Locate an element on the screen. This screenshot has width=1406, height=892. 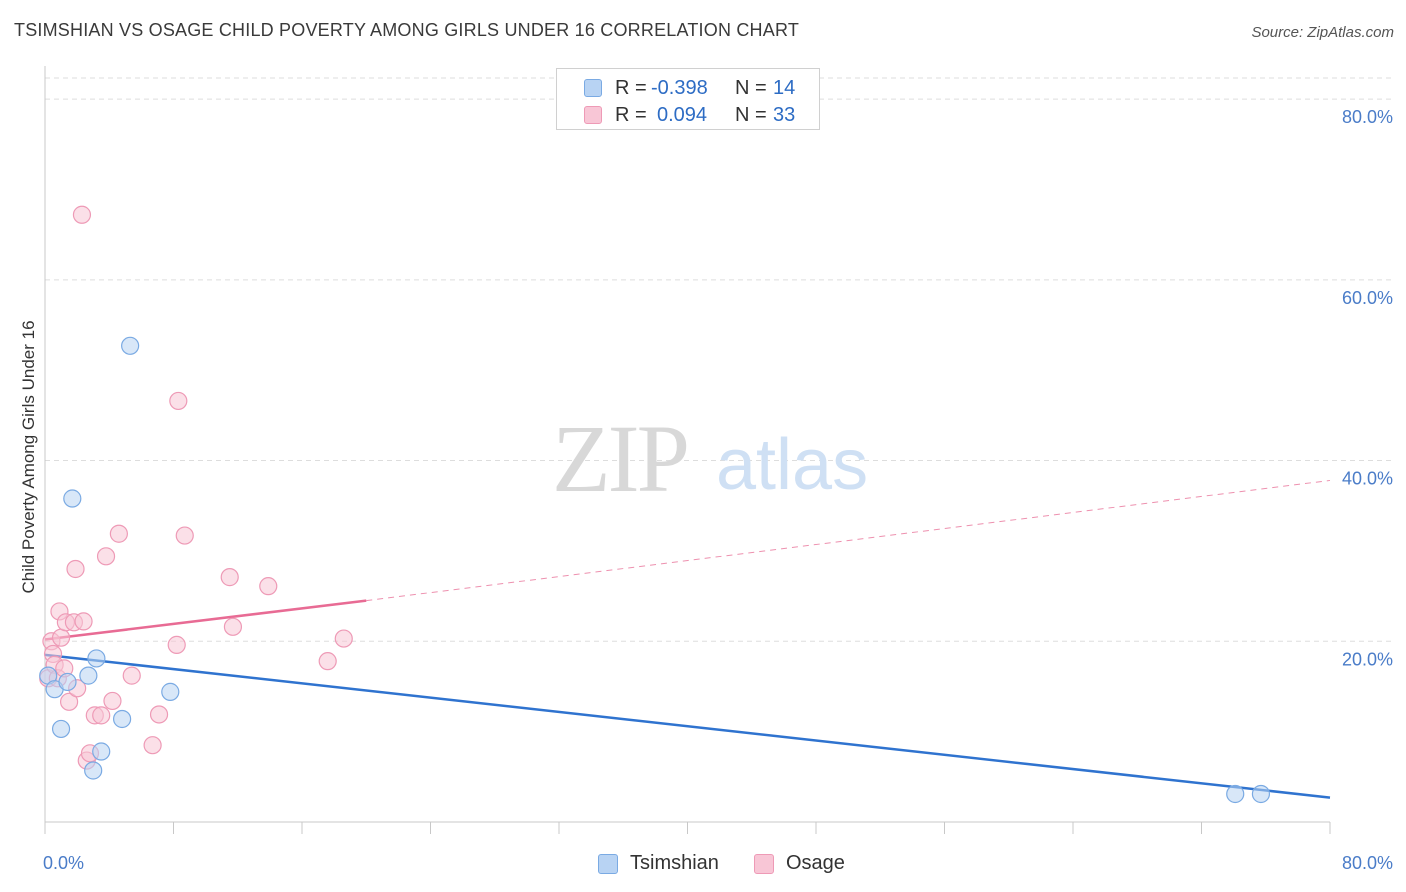
osage-swatch is located at coordinates (593, 115).